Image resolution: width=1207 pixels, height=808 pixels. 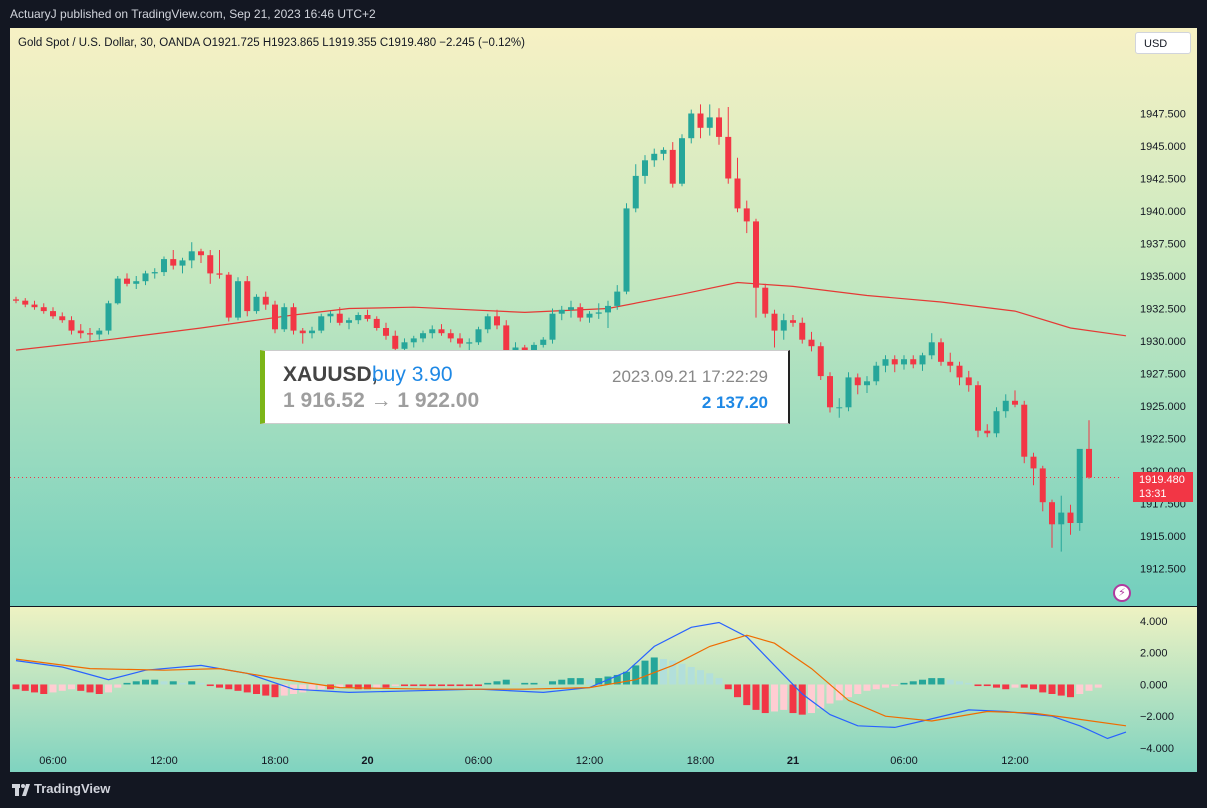 I want to click on trade-datetime: 2023.09.21 17:22:29, so click(x=690, y=376).